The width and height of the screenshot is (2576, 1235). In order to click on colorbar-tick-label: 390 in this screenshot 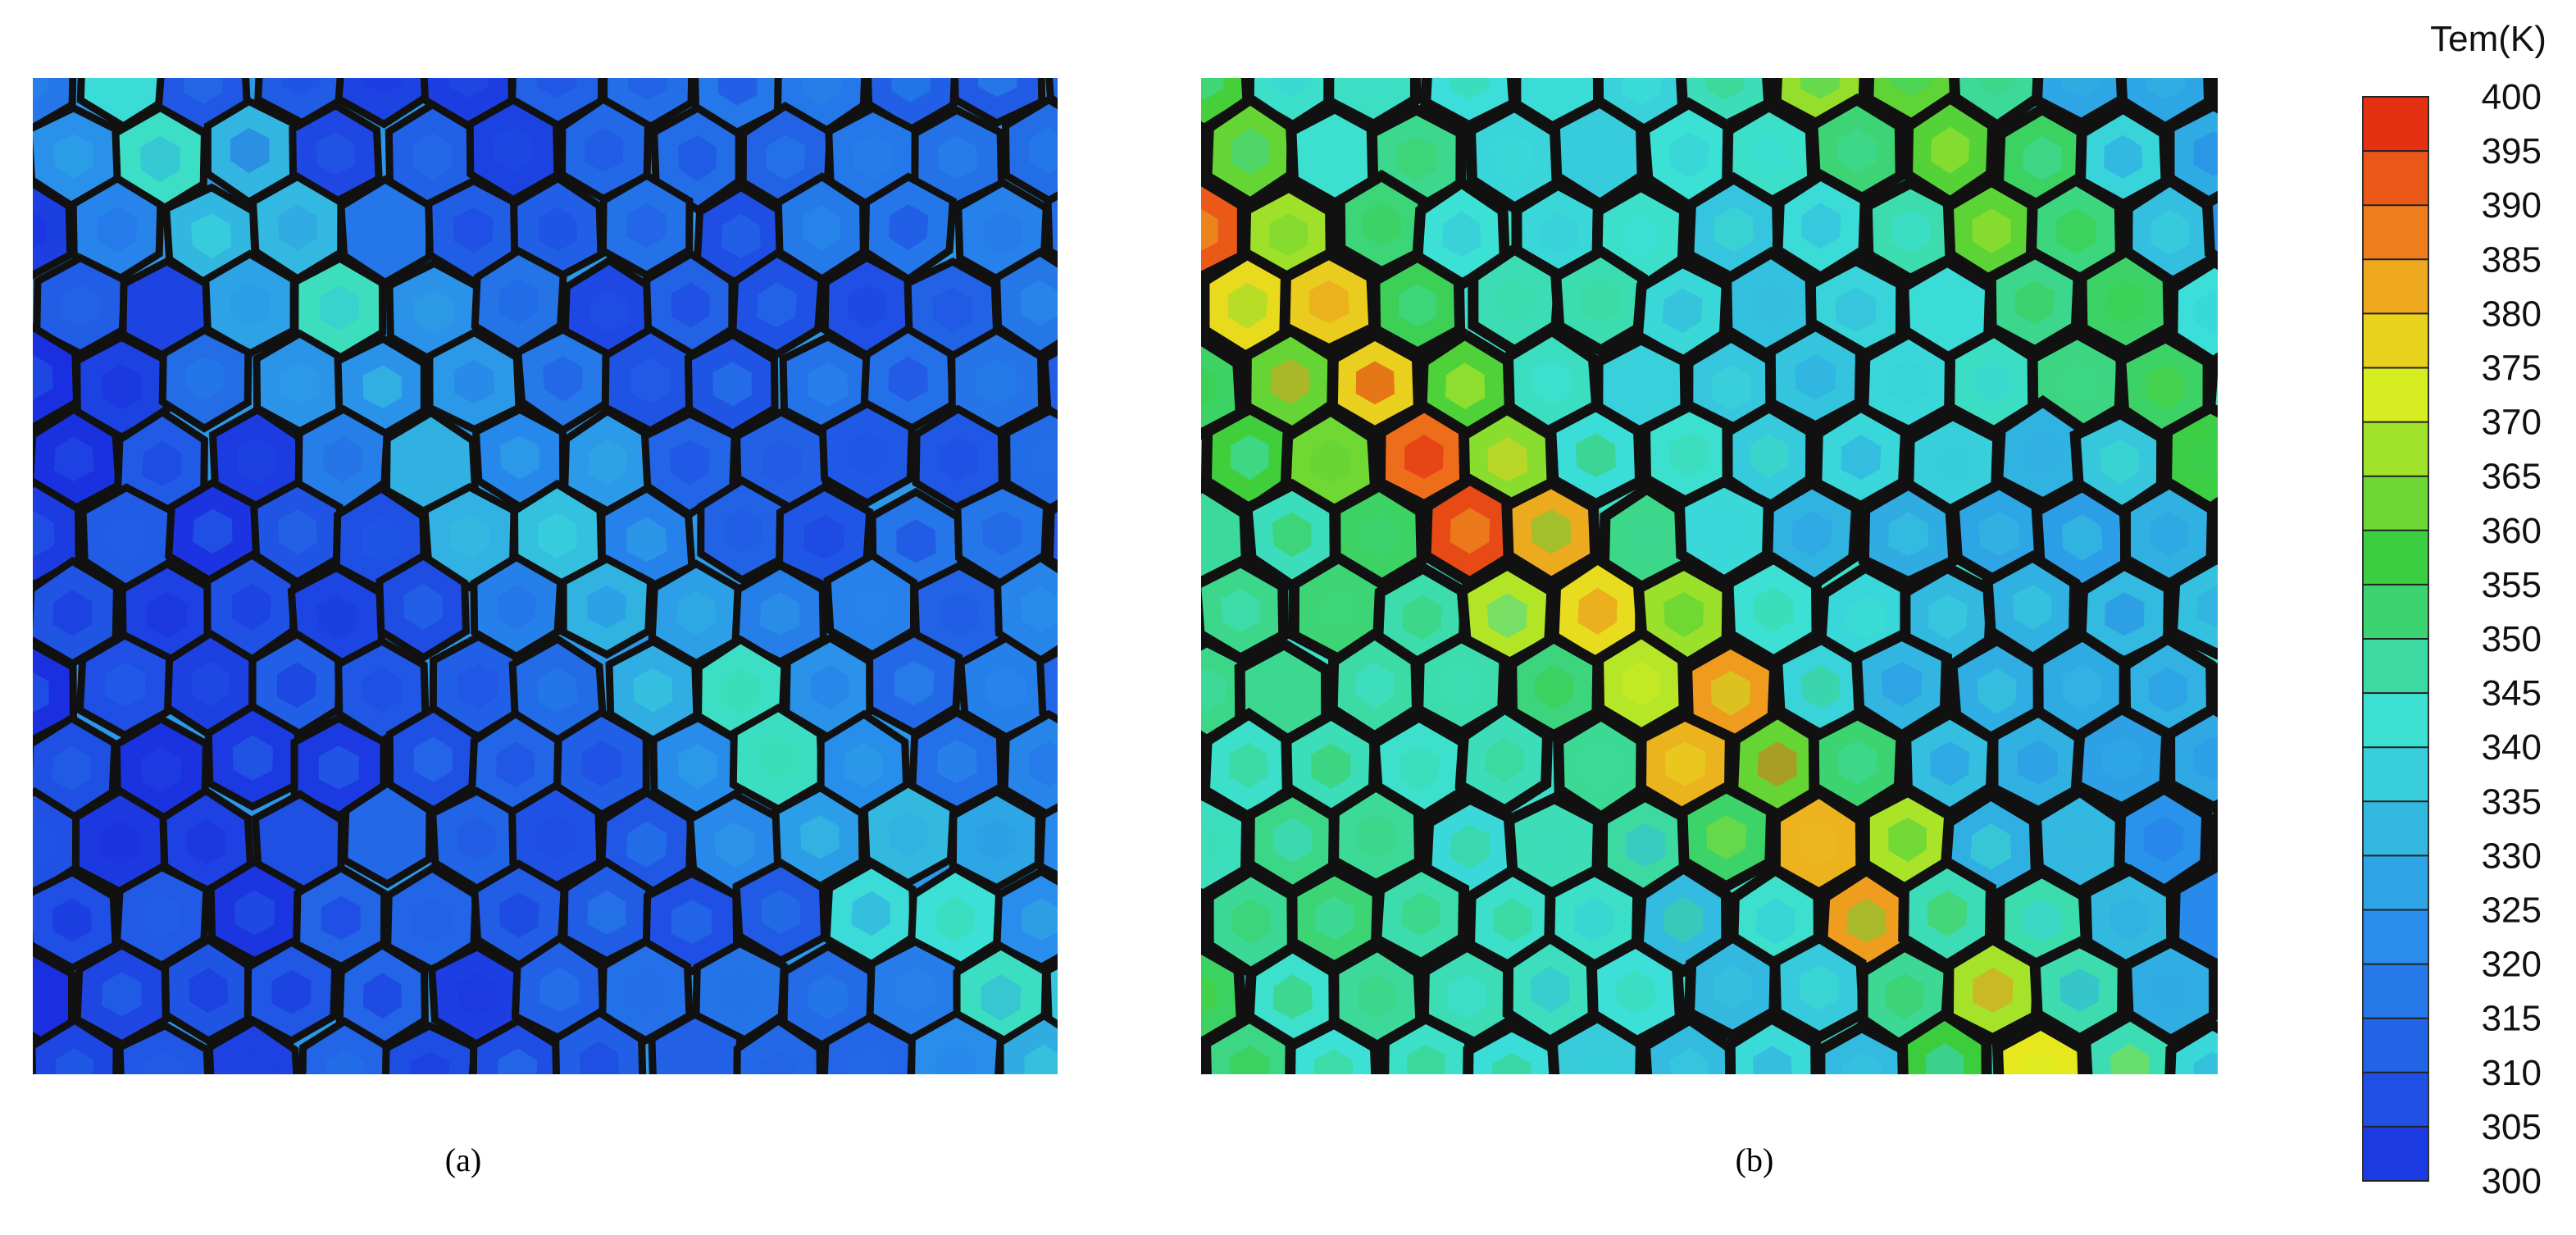, I will do `click(2512, 206)`.